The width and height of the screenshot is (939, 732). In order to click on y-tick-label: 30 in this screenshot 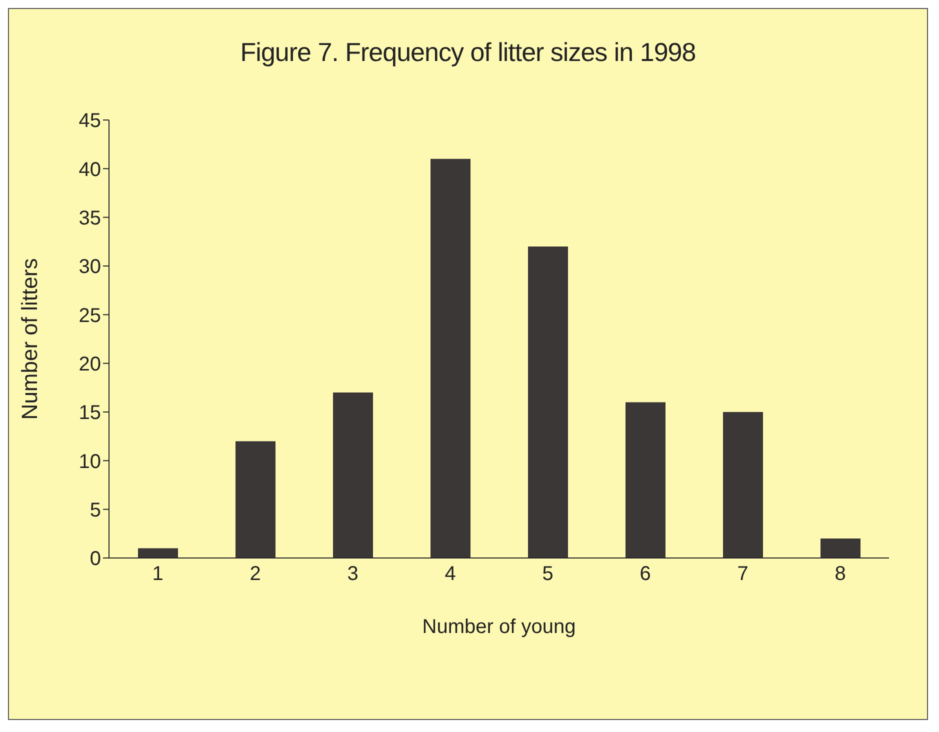, I will do `click(89, 267)`.